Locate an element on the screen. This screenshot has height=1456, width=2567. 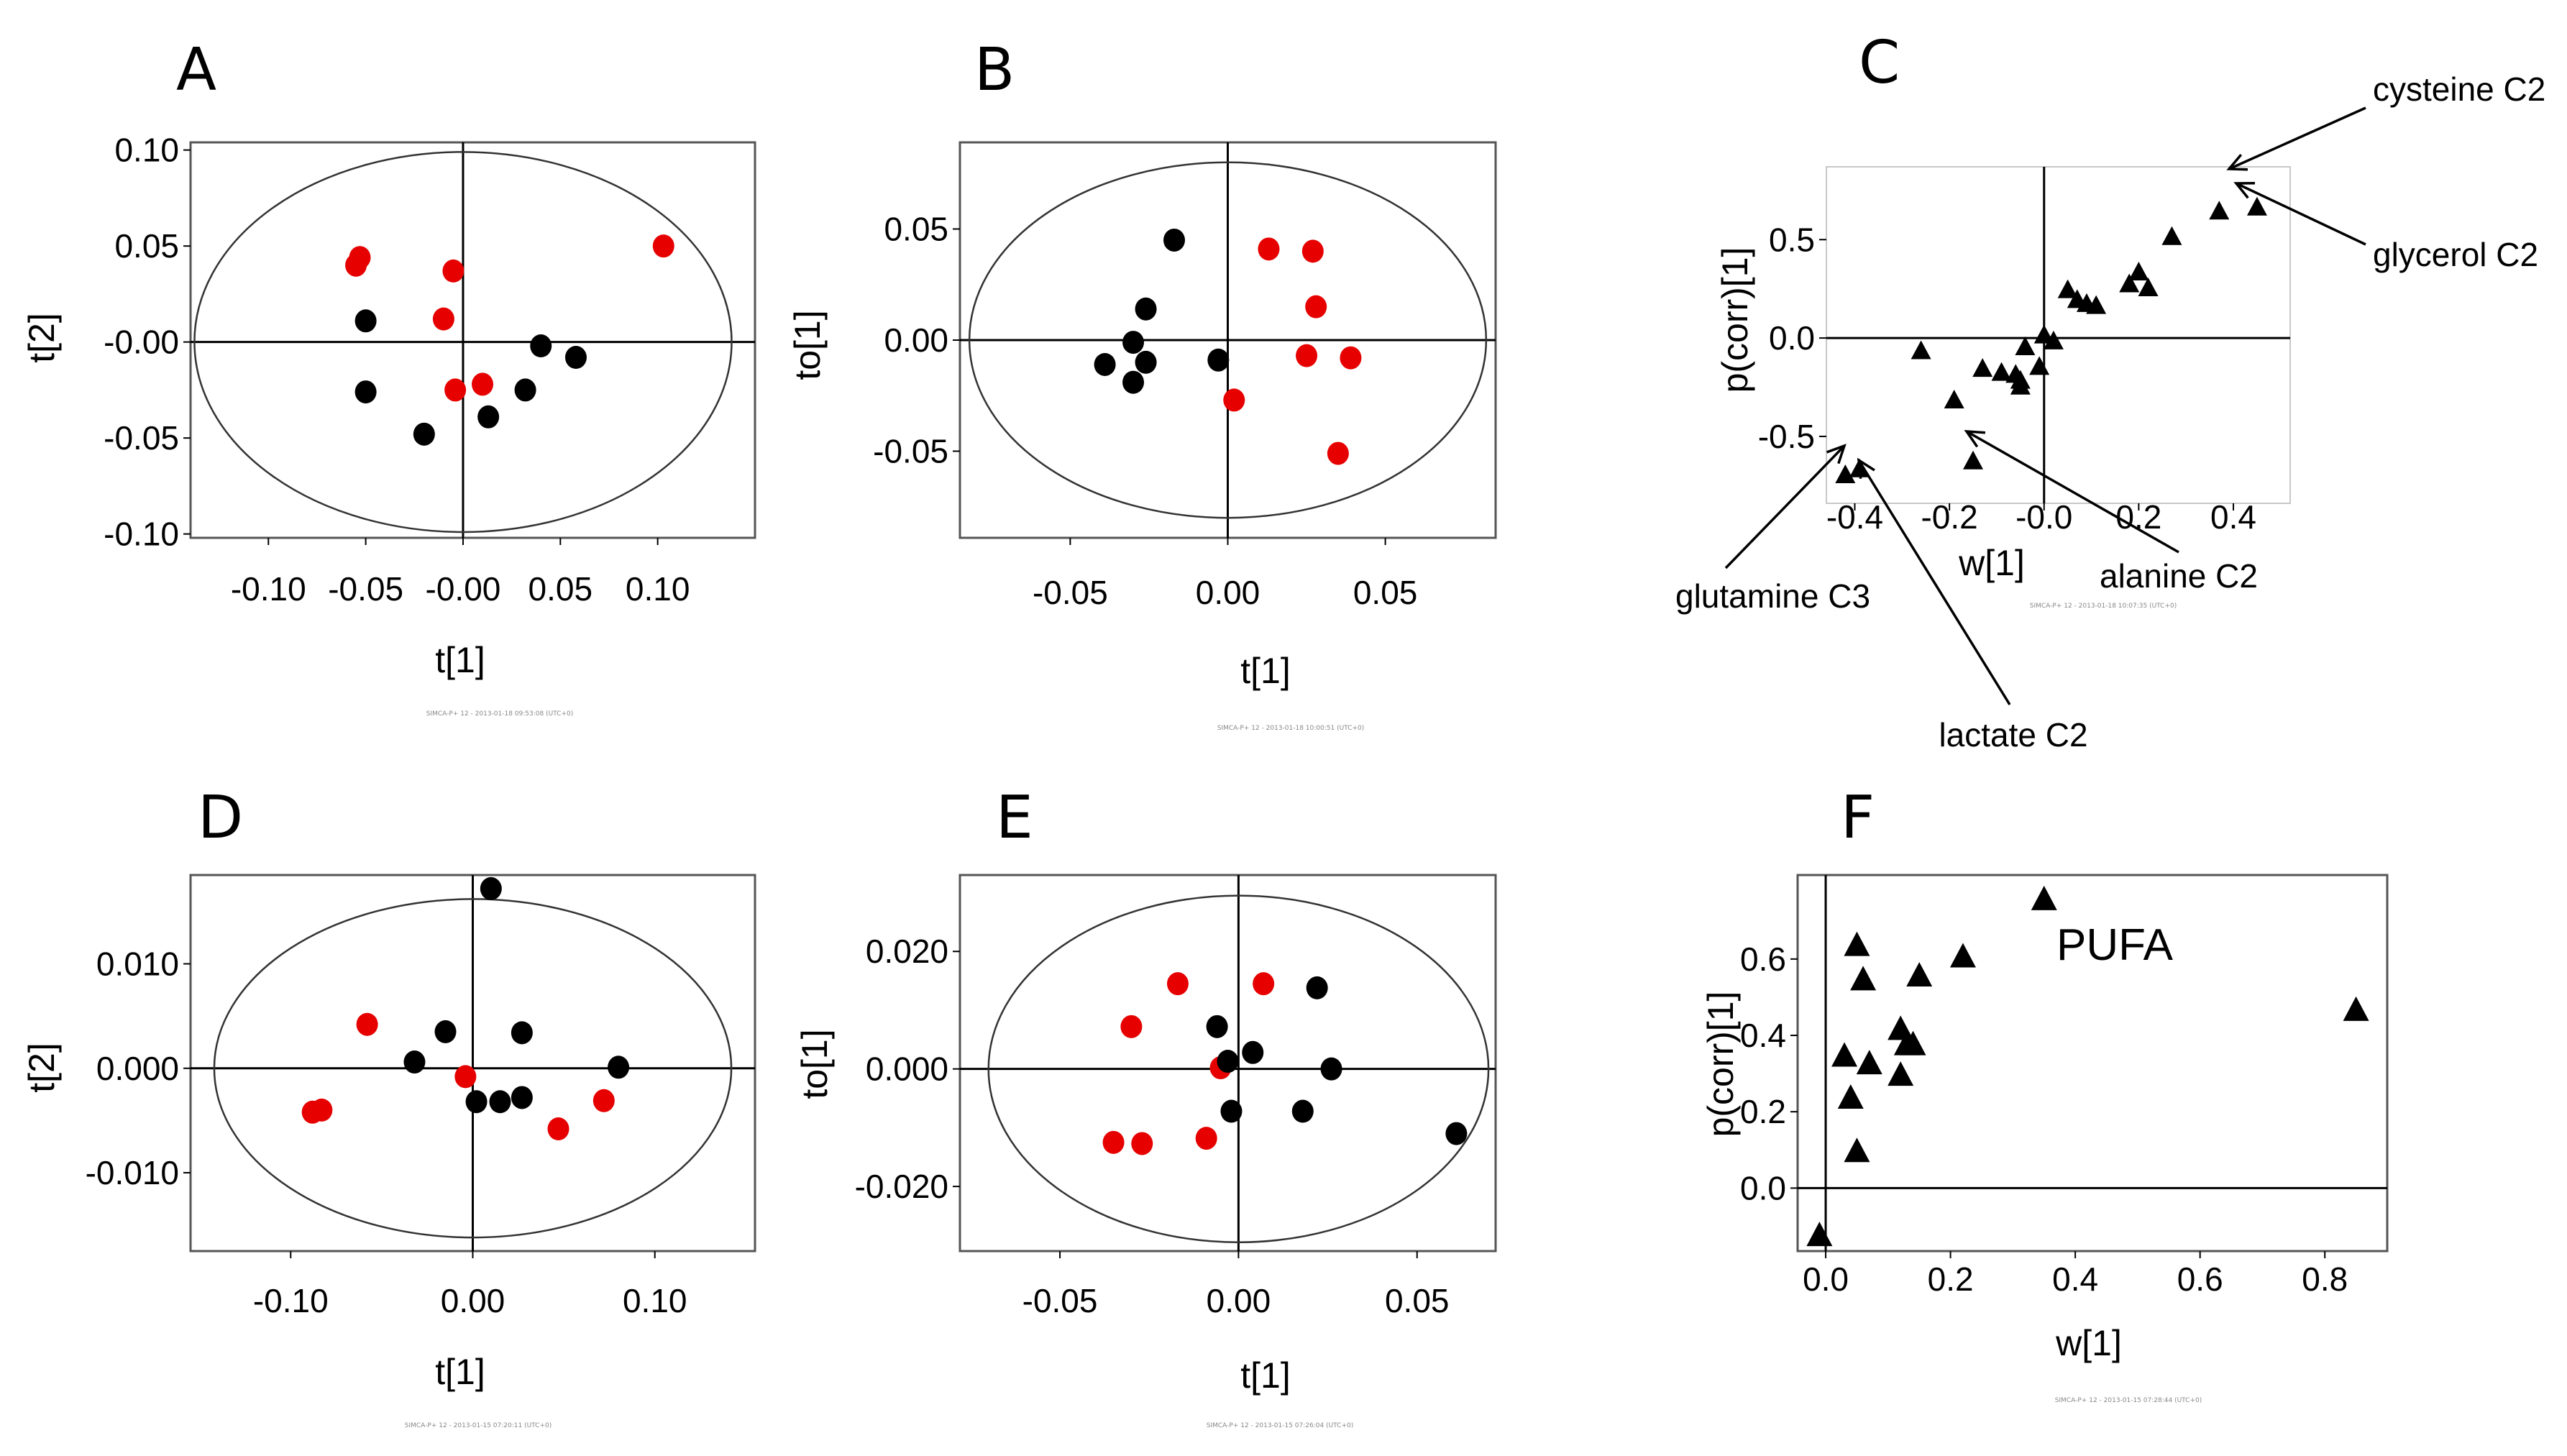
y-tick-label: -0.5 is located at coordinates (1787, 436).